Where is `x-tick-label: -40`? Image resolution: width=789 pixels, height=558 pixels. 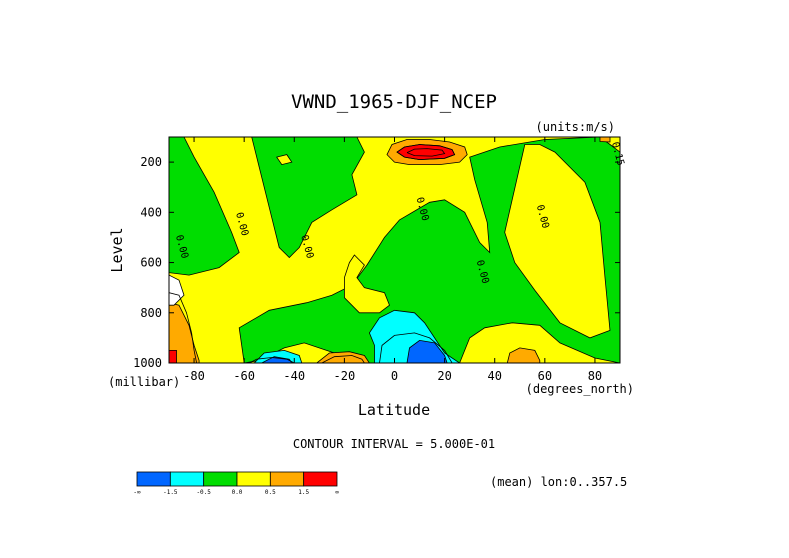 x-tick-label: -40 is located at coordinates (294, 376).